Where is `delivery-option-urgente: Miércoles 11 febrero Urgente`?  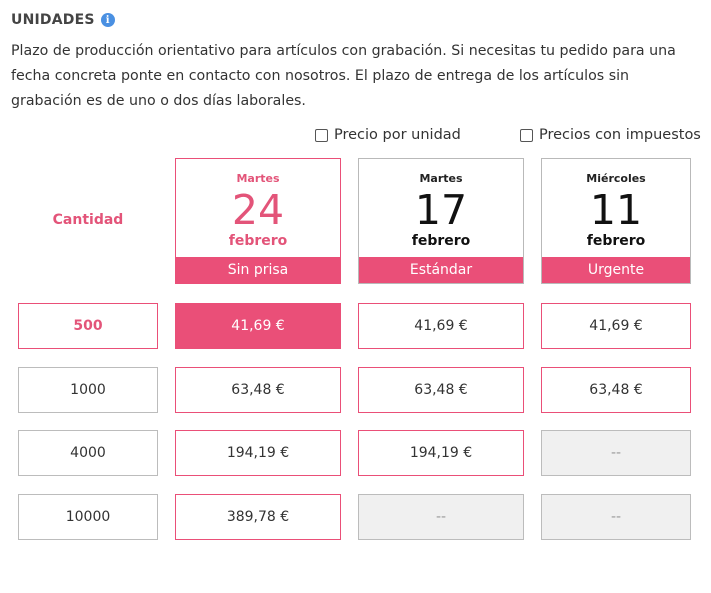
delivery-option-urgente: Miércoles 11 febrero Urgente is located at coordinates (616, 221).